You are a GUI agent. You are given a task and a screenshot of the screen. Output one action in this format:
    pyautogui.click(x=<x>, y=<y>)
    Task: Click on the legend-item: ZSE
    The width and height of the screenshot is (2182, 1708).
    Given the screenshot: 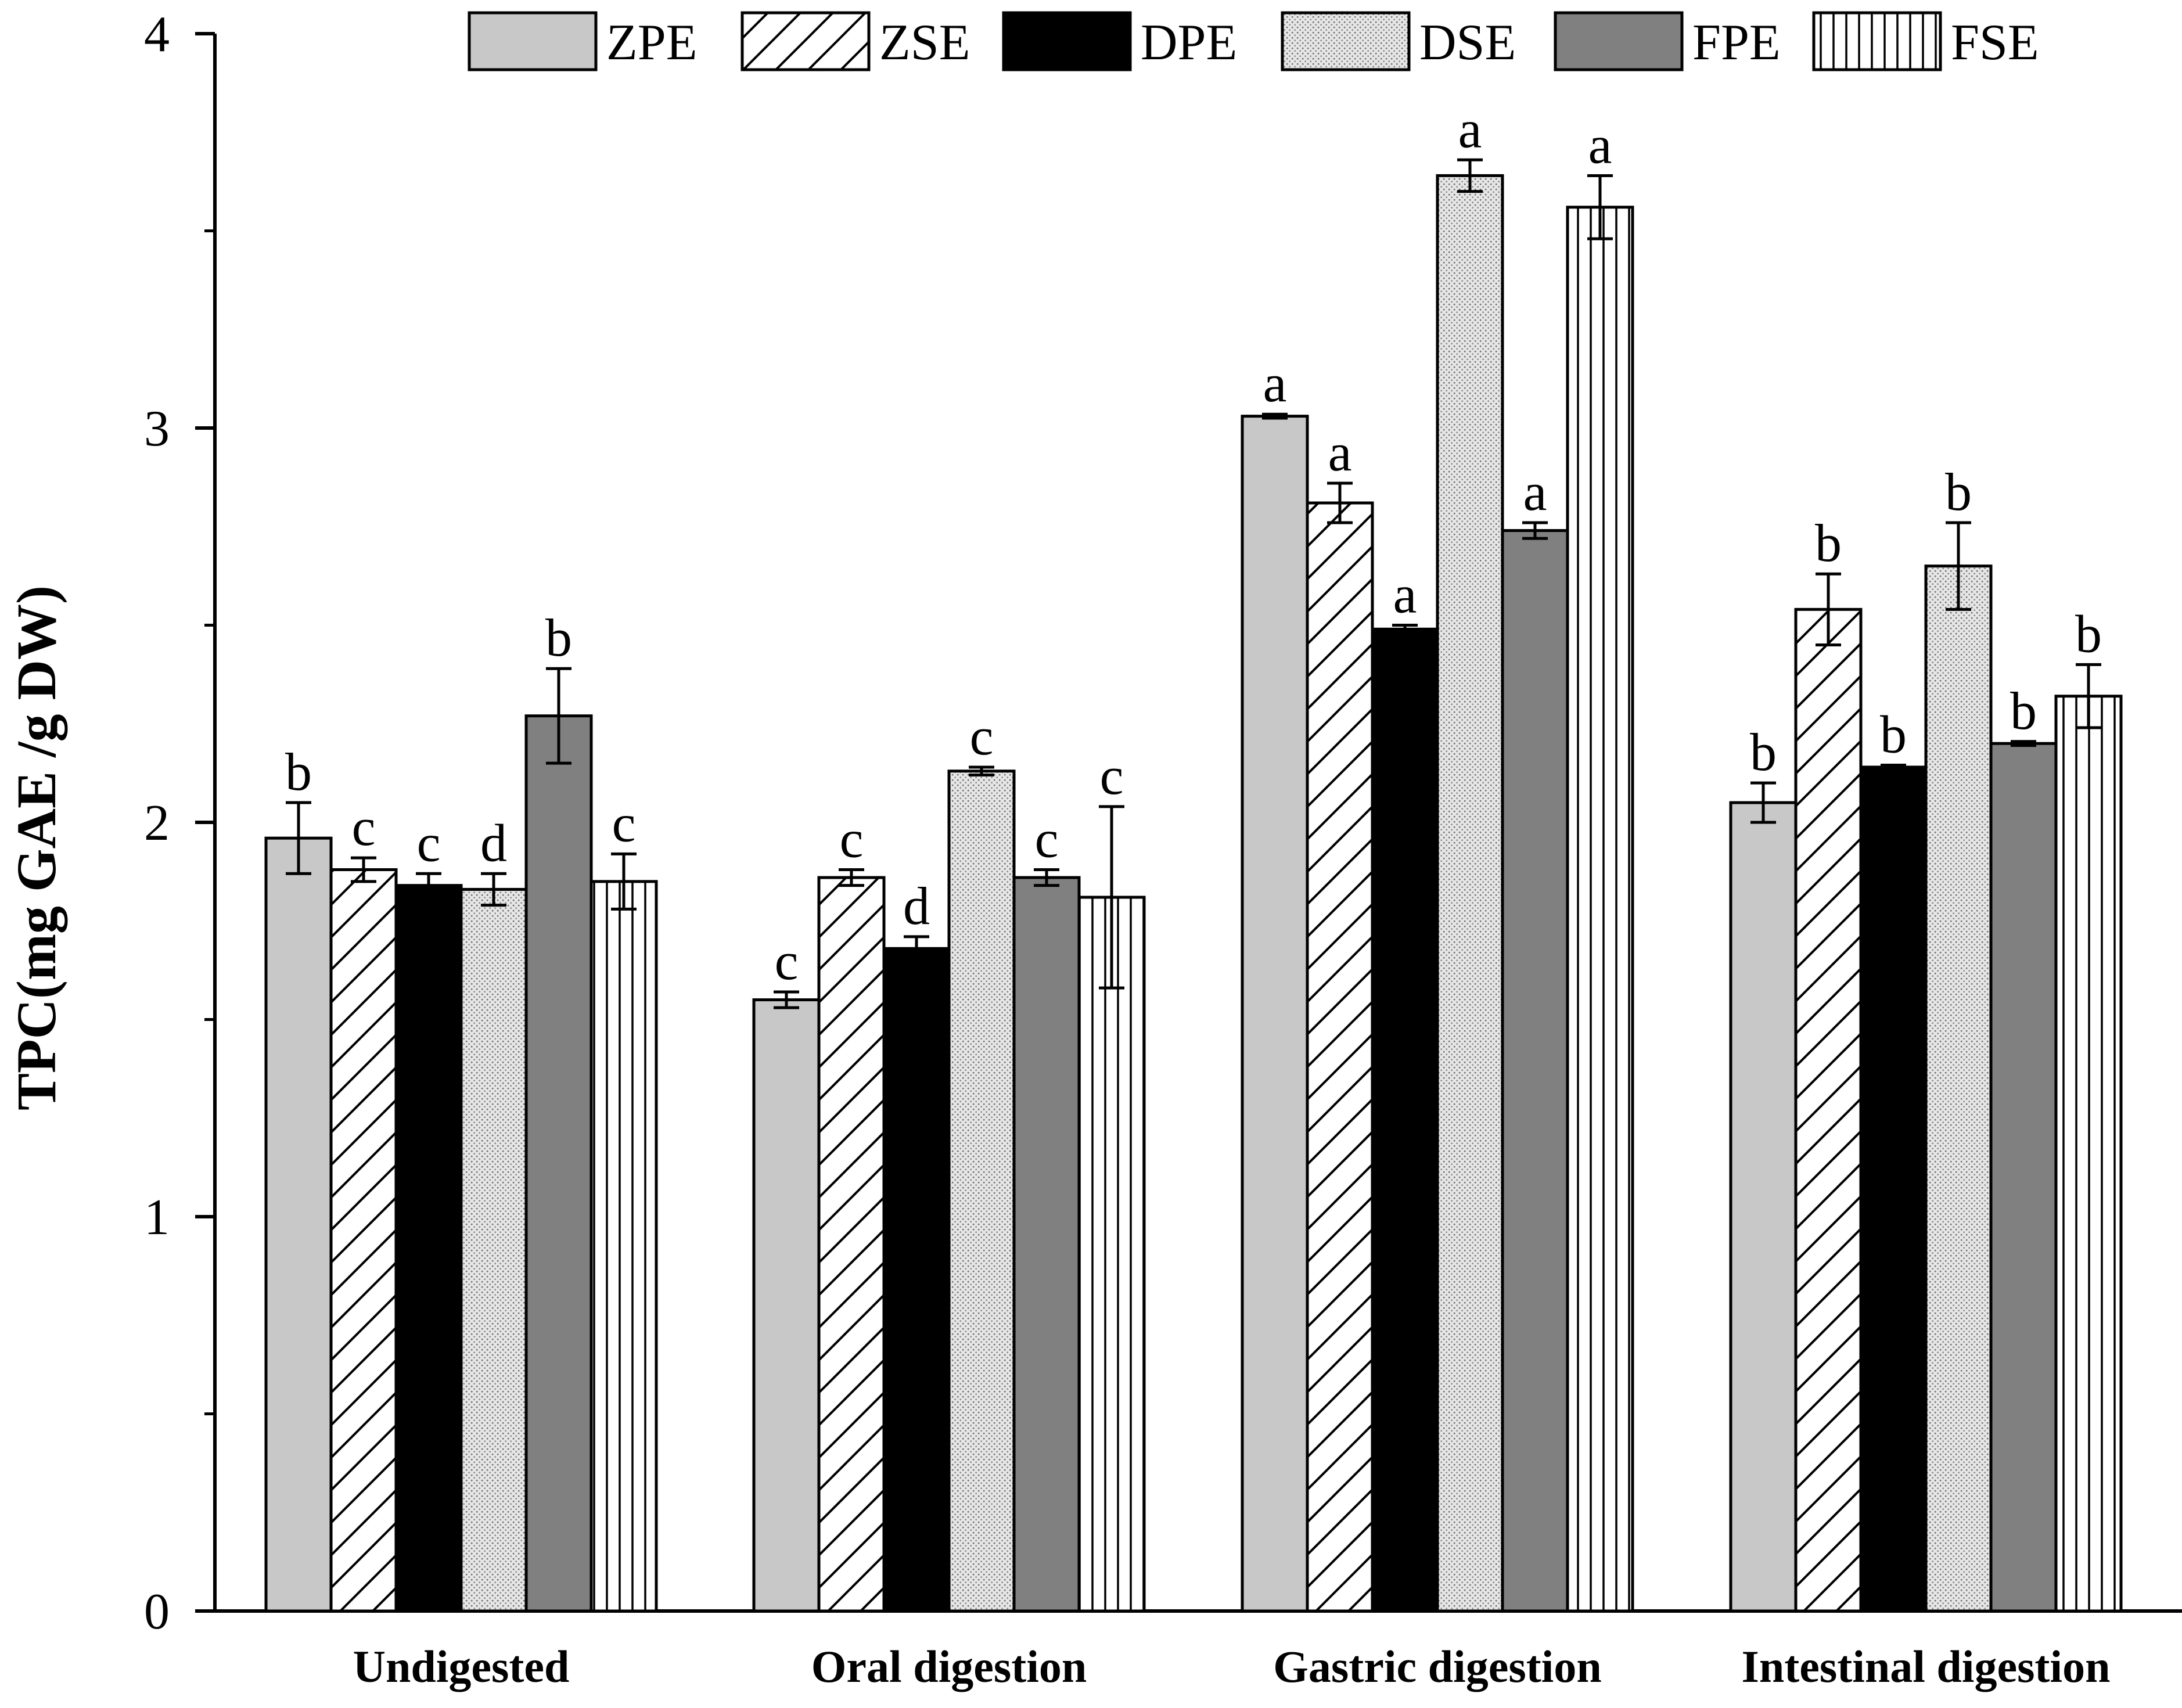 What is the action you would take?
    pyautogui.click(x=855, y=41)
    